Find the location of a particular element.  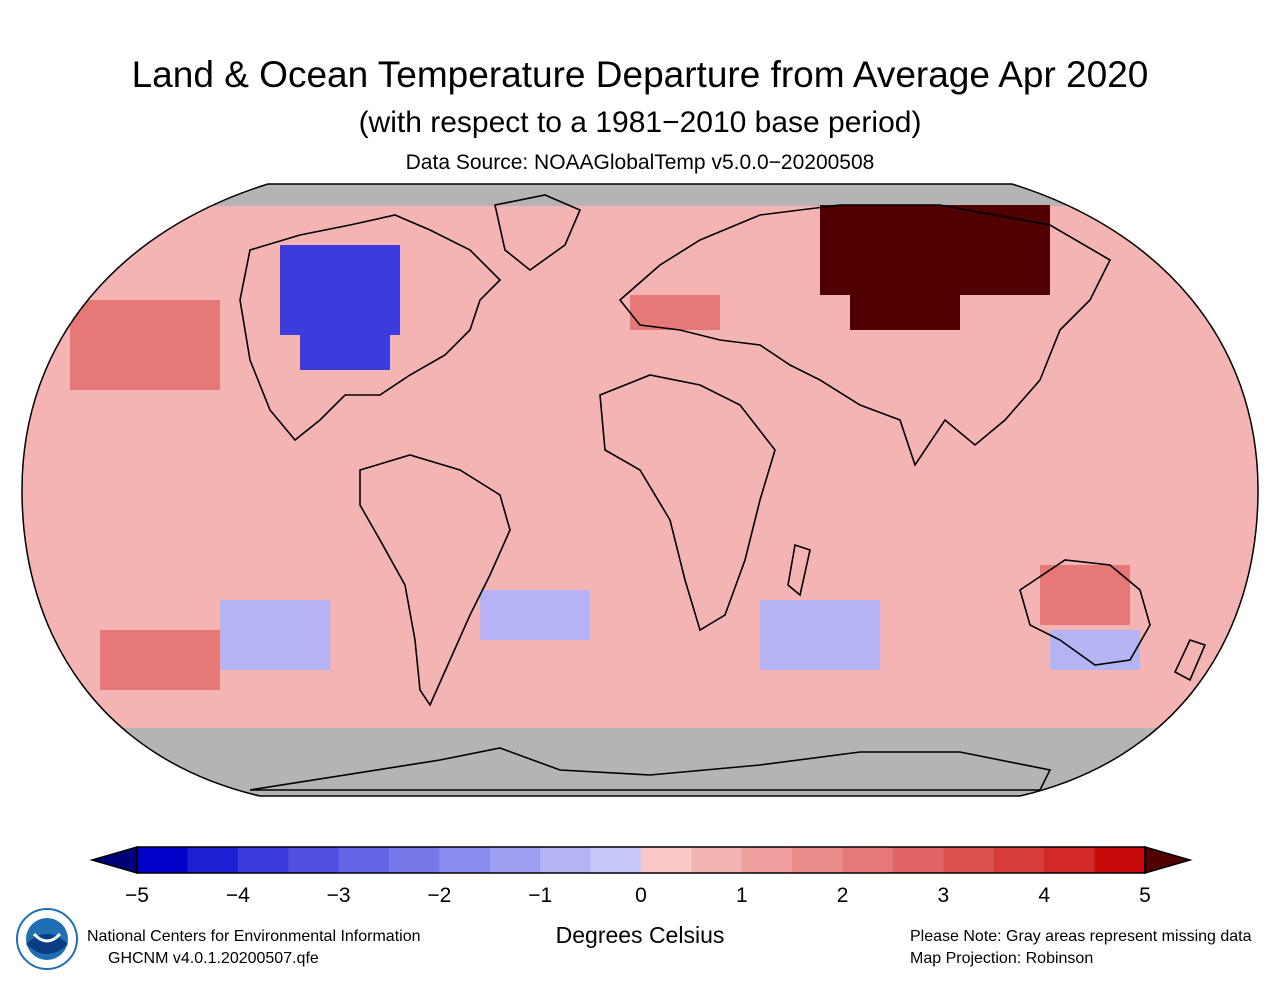

coast-australia is located at coordinates (1085, 612).